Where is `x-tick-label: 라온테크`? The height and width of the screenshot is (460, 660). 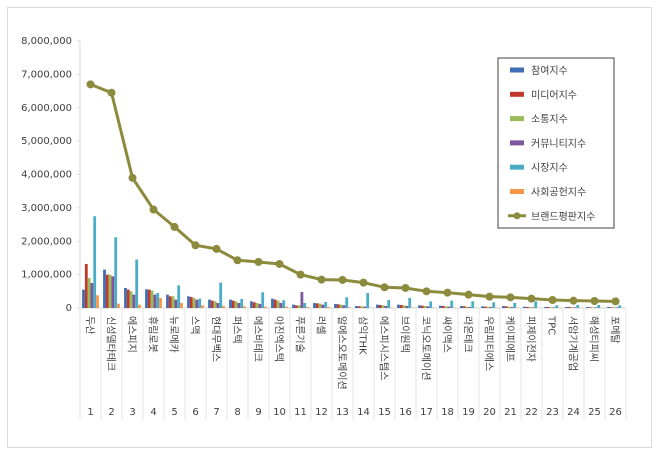
x-tick-label: 라온테크 is located at coordinates (468, 334).